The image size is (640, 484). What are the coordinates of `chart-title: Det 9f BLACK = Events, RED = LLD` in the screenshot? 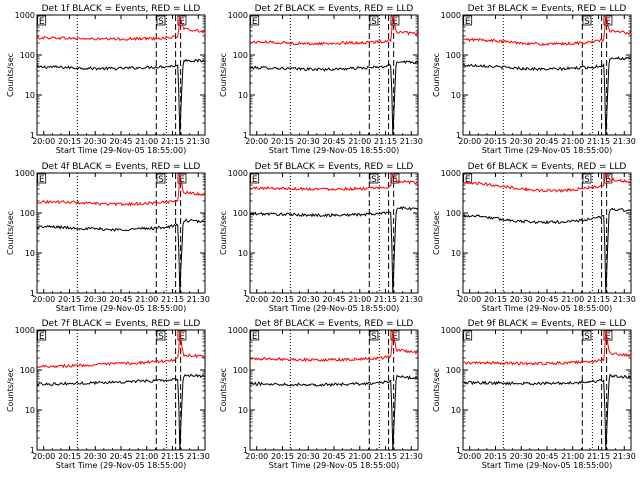 It's located at (547, 324).